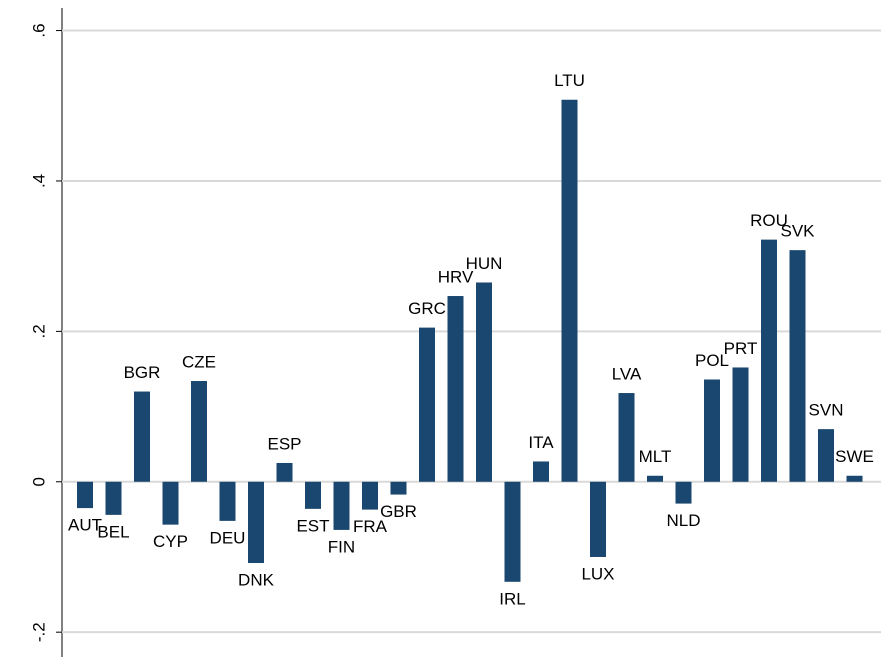 The width and height of the screenshot is (881, 657). I want to click on bar-label: ESP, so click(284, 443).